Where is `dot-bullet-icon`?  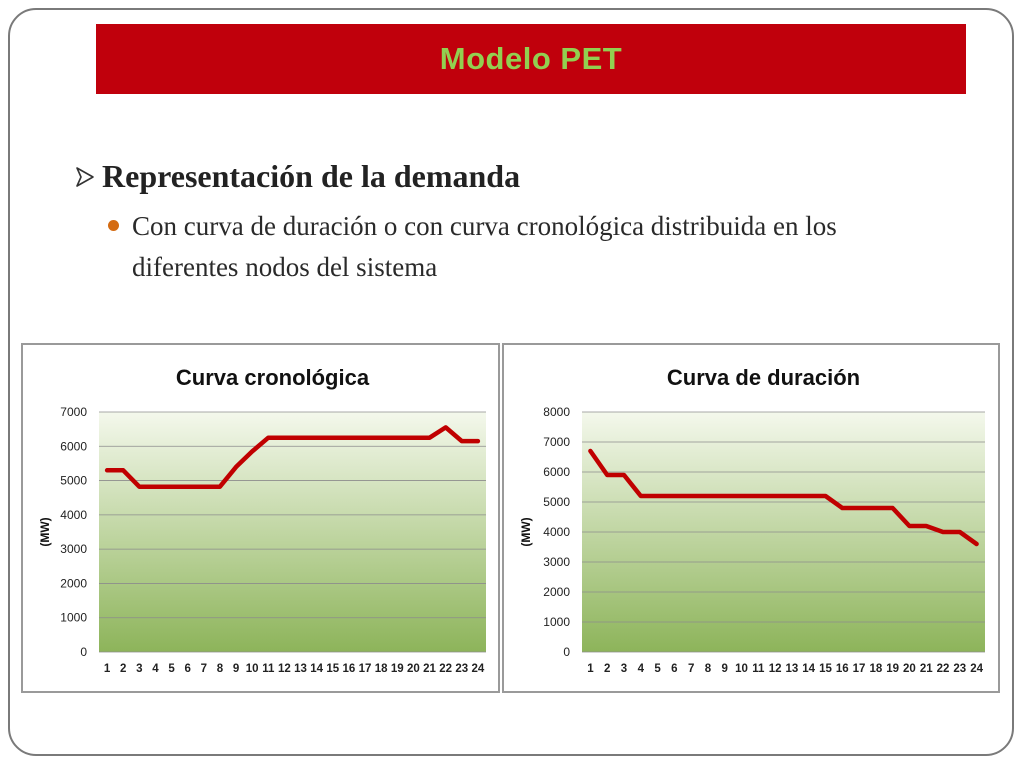
dot-bullet-icon is located at coordinates (113, 225).